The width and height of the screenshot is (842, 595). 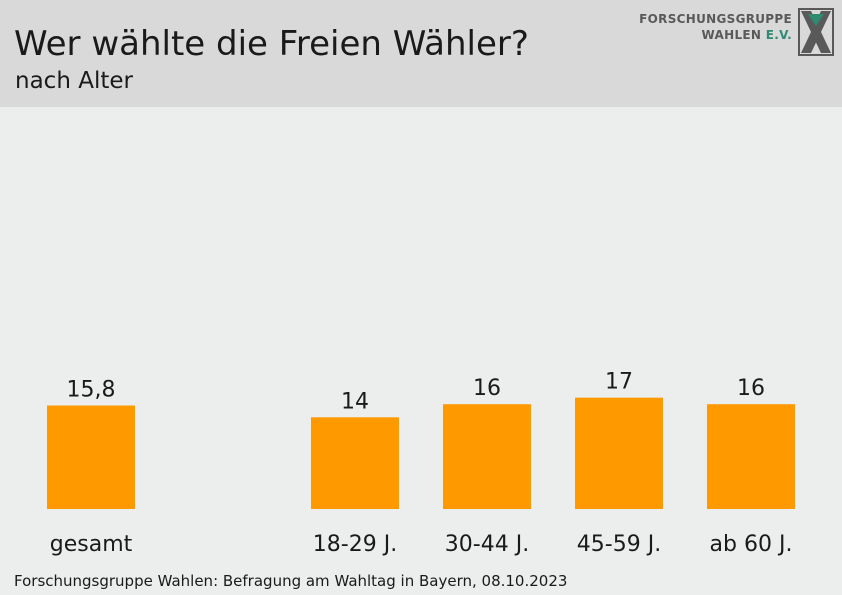 What do you see at coordinates (619, 544) in the screenshot?
I see `category-label-3: 45-59 J.` at bounding box center [619, 544].